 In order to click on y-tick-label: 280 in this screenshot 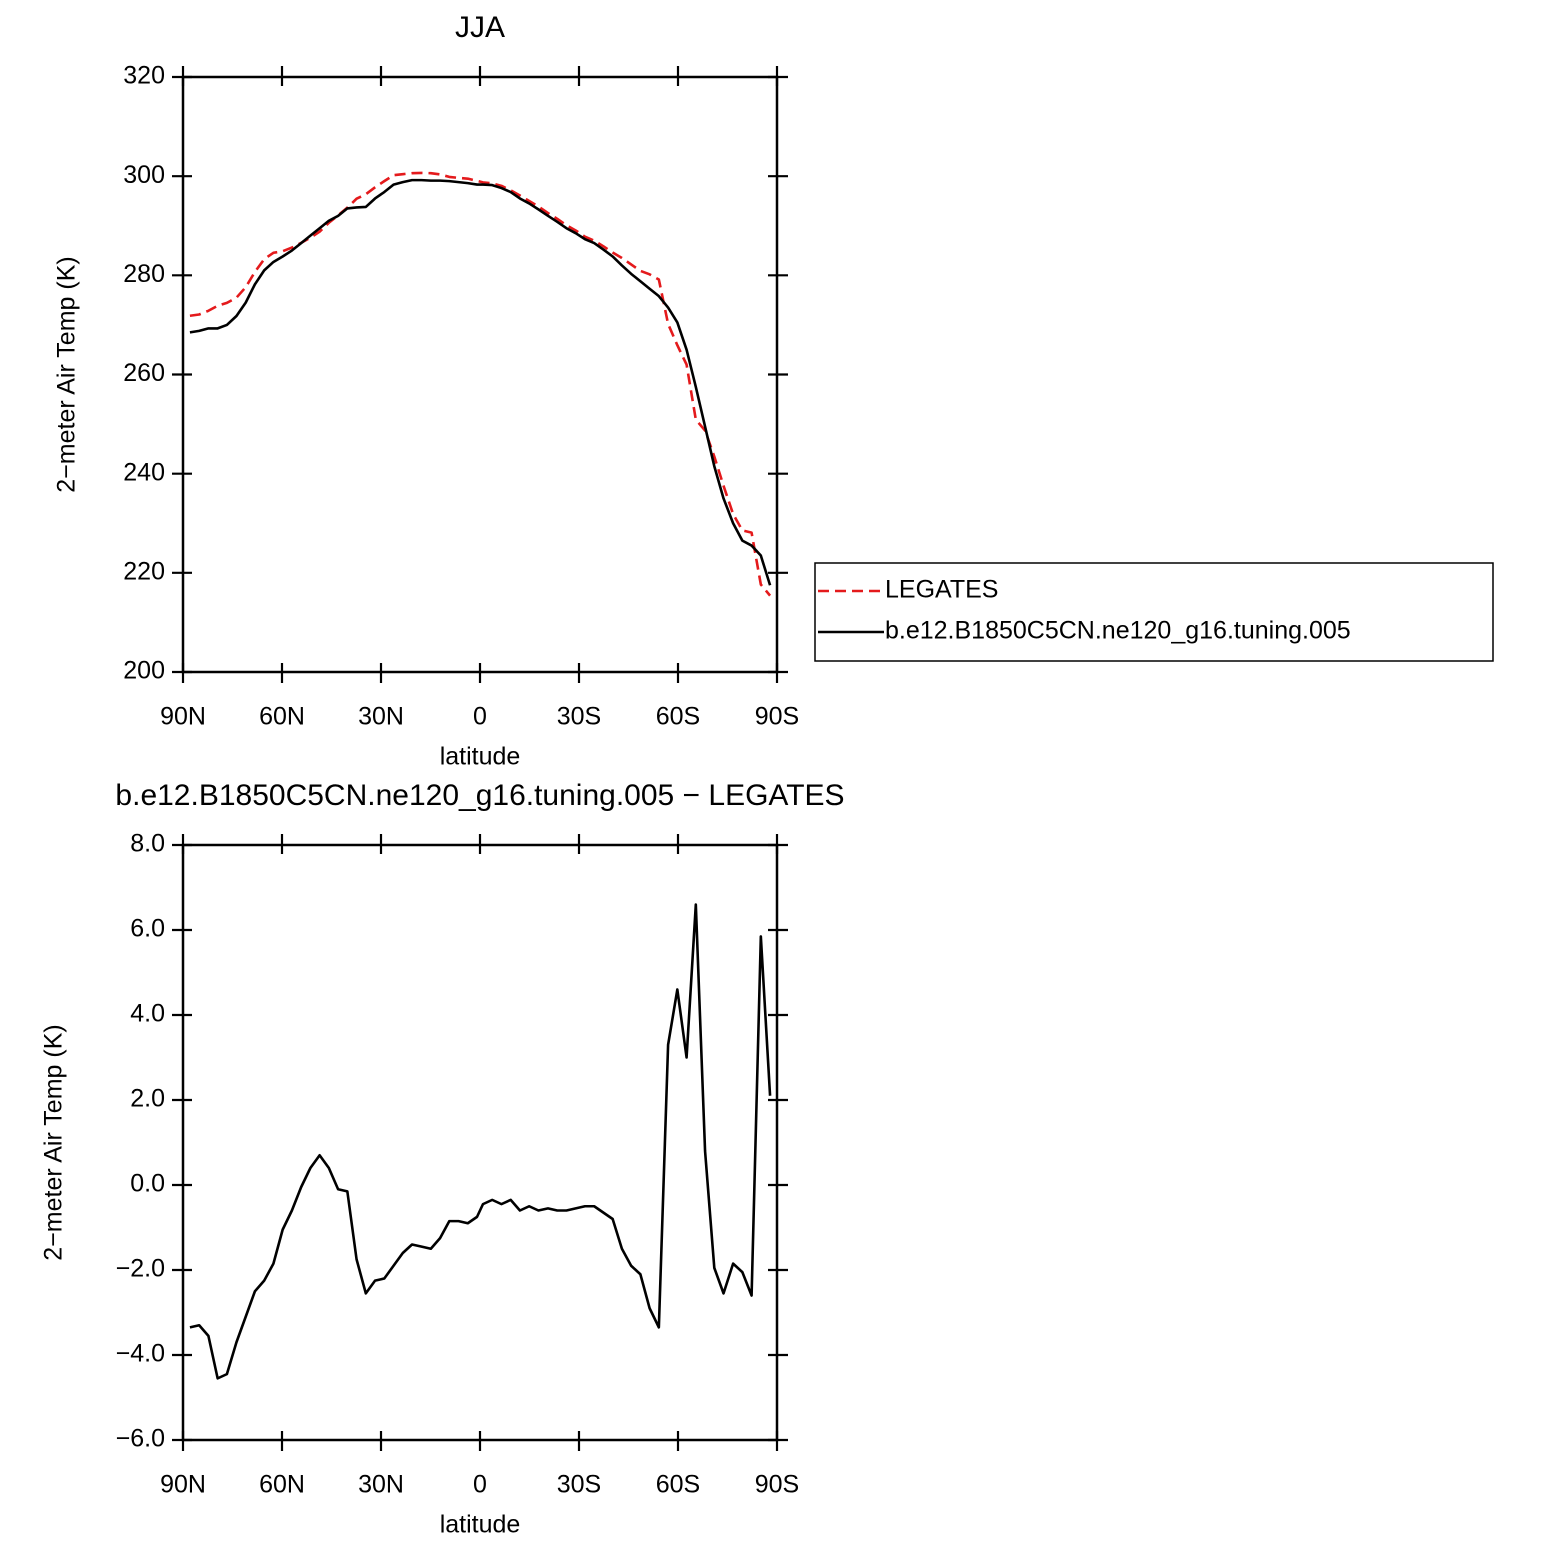, I will do `click(144, 274)`.